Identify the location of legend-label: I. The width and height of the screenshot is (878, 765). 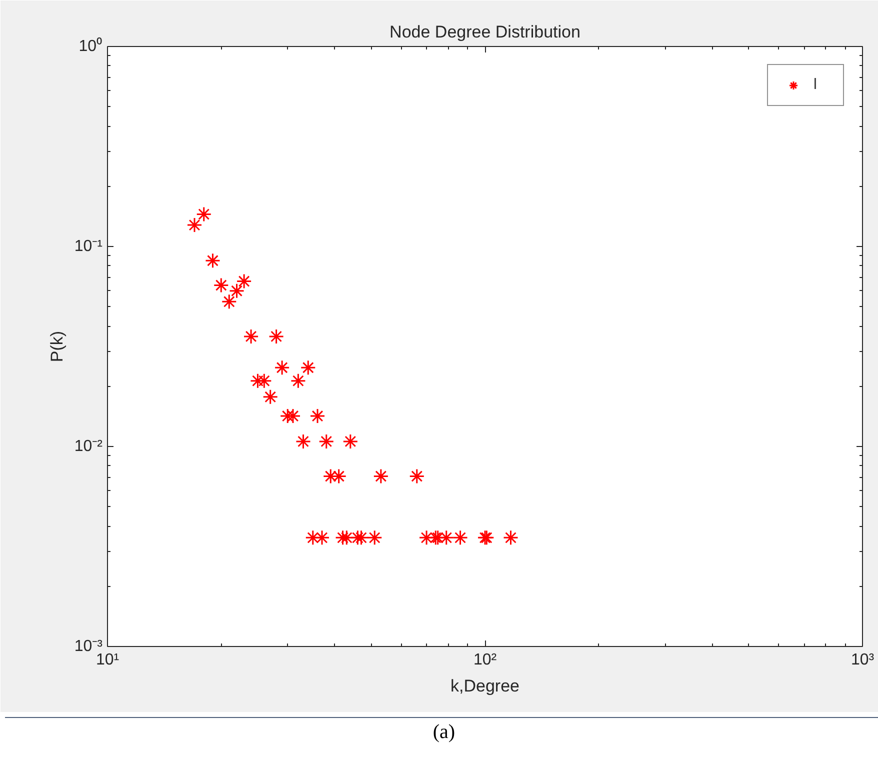
(815, 85).